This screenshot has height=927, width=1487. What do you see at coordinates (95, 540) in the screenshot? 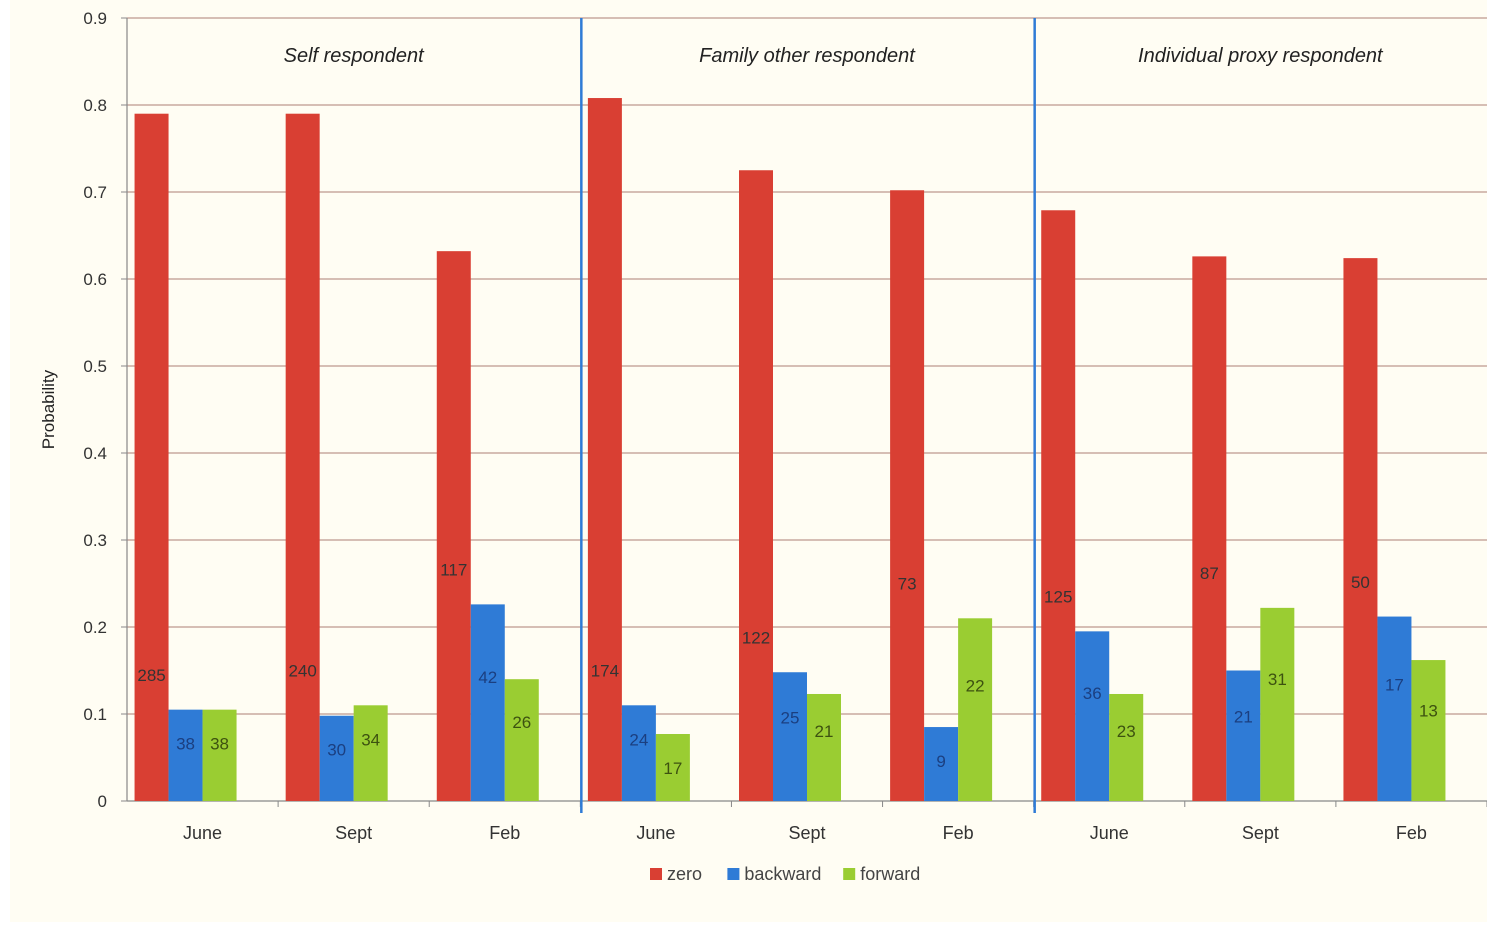
I see `y-tick-label: 0.3` at bounding box center [95, 540].